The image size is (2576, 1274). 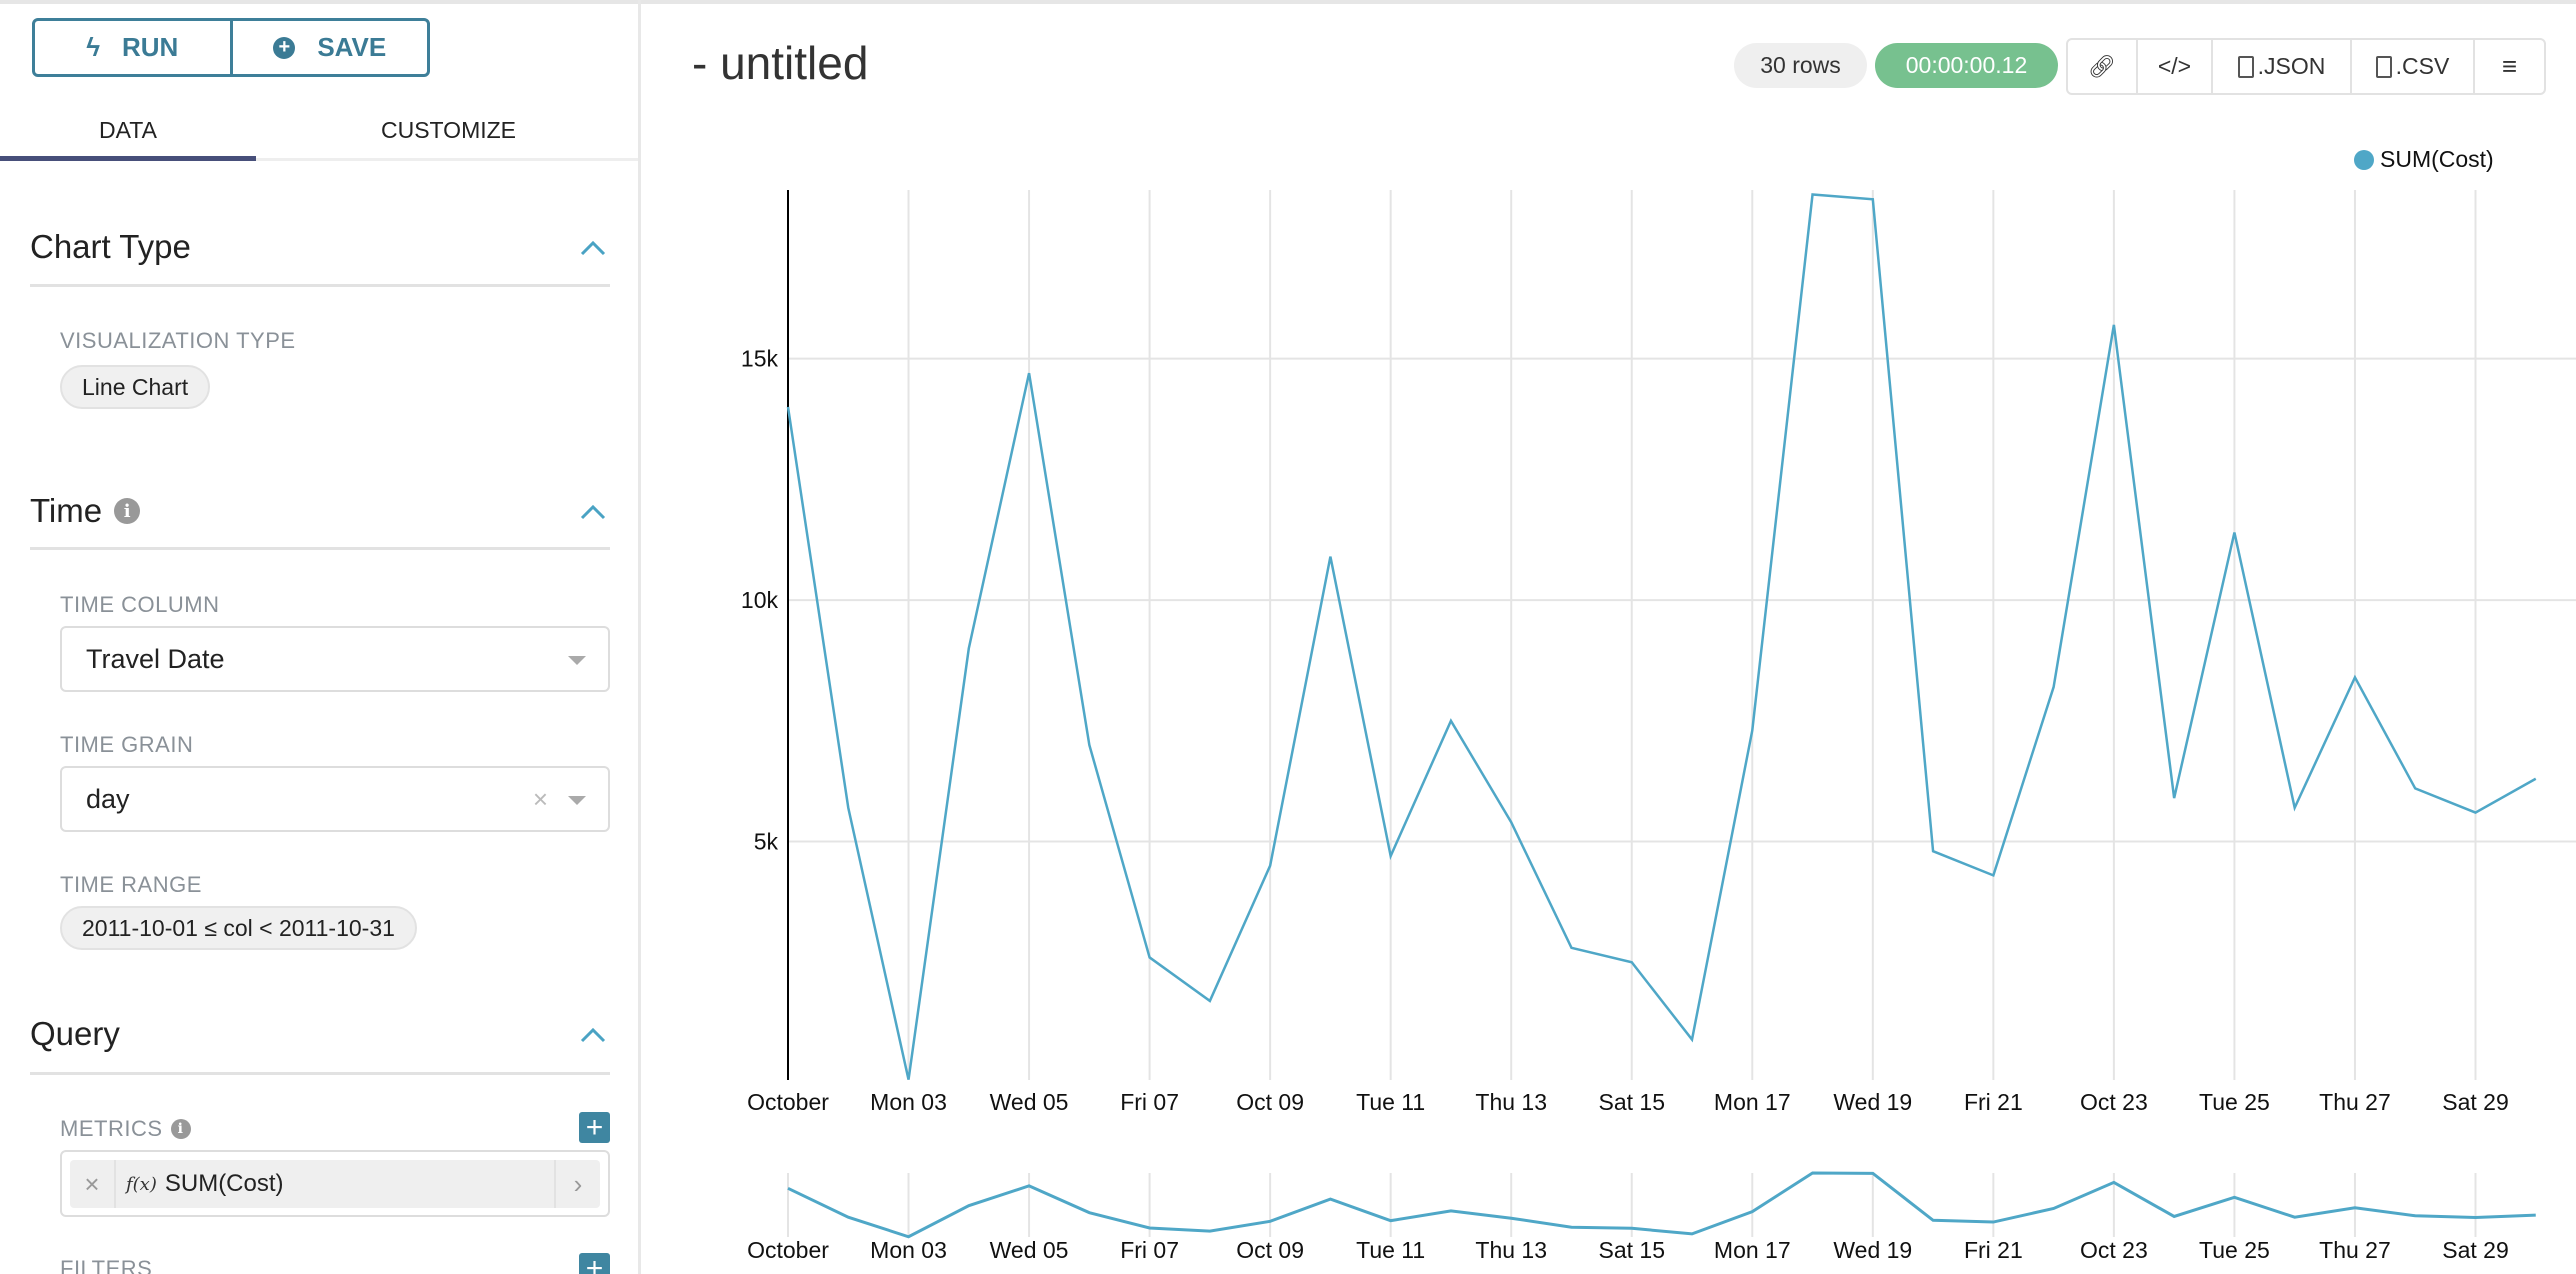 What do you see at coordinates (224, 1183) in the screenshot?
I see `metric-name: SUM(Cost)` at bounding box center [224, 1183].